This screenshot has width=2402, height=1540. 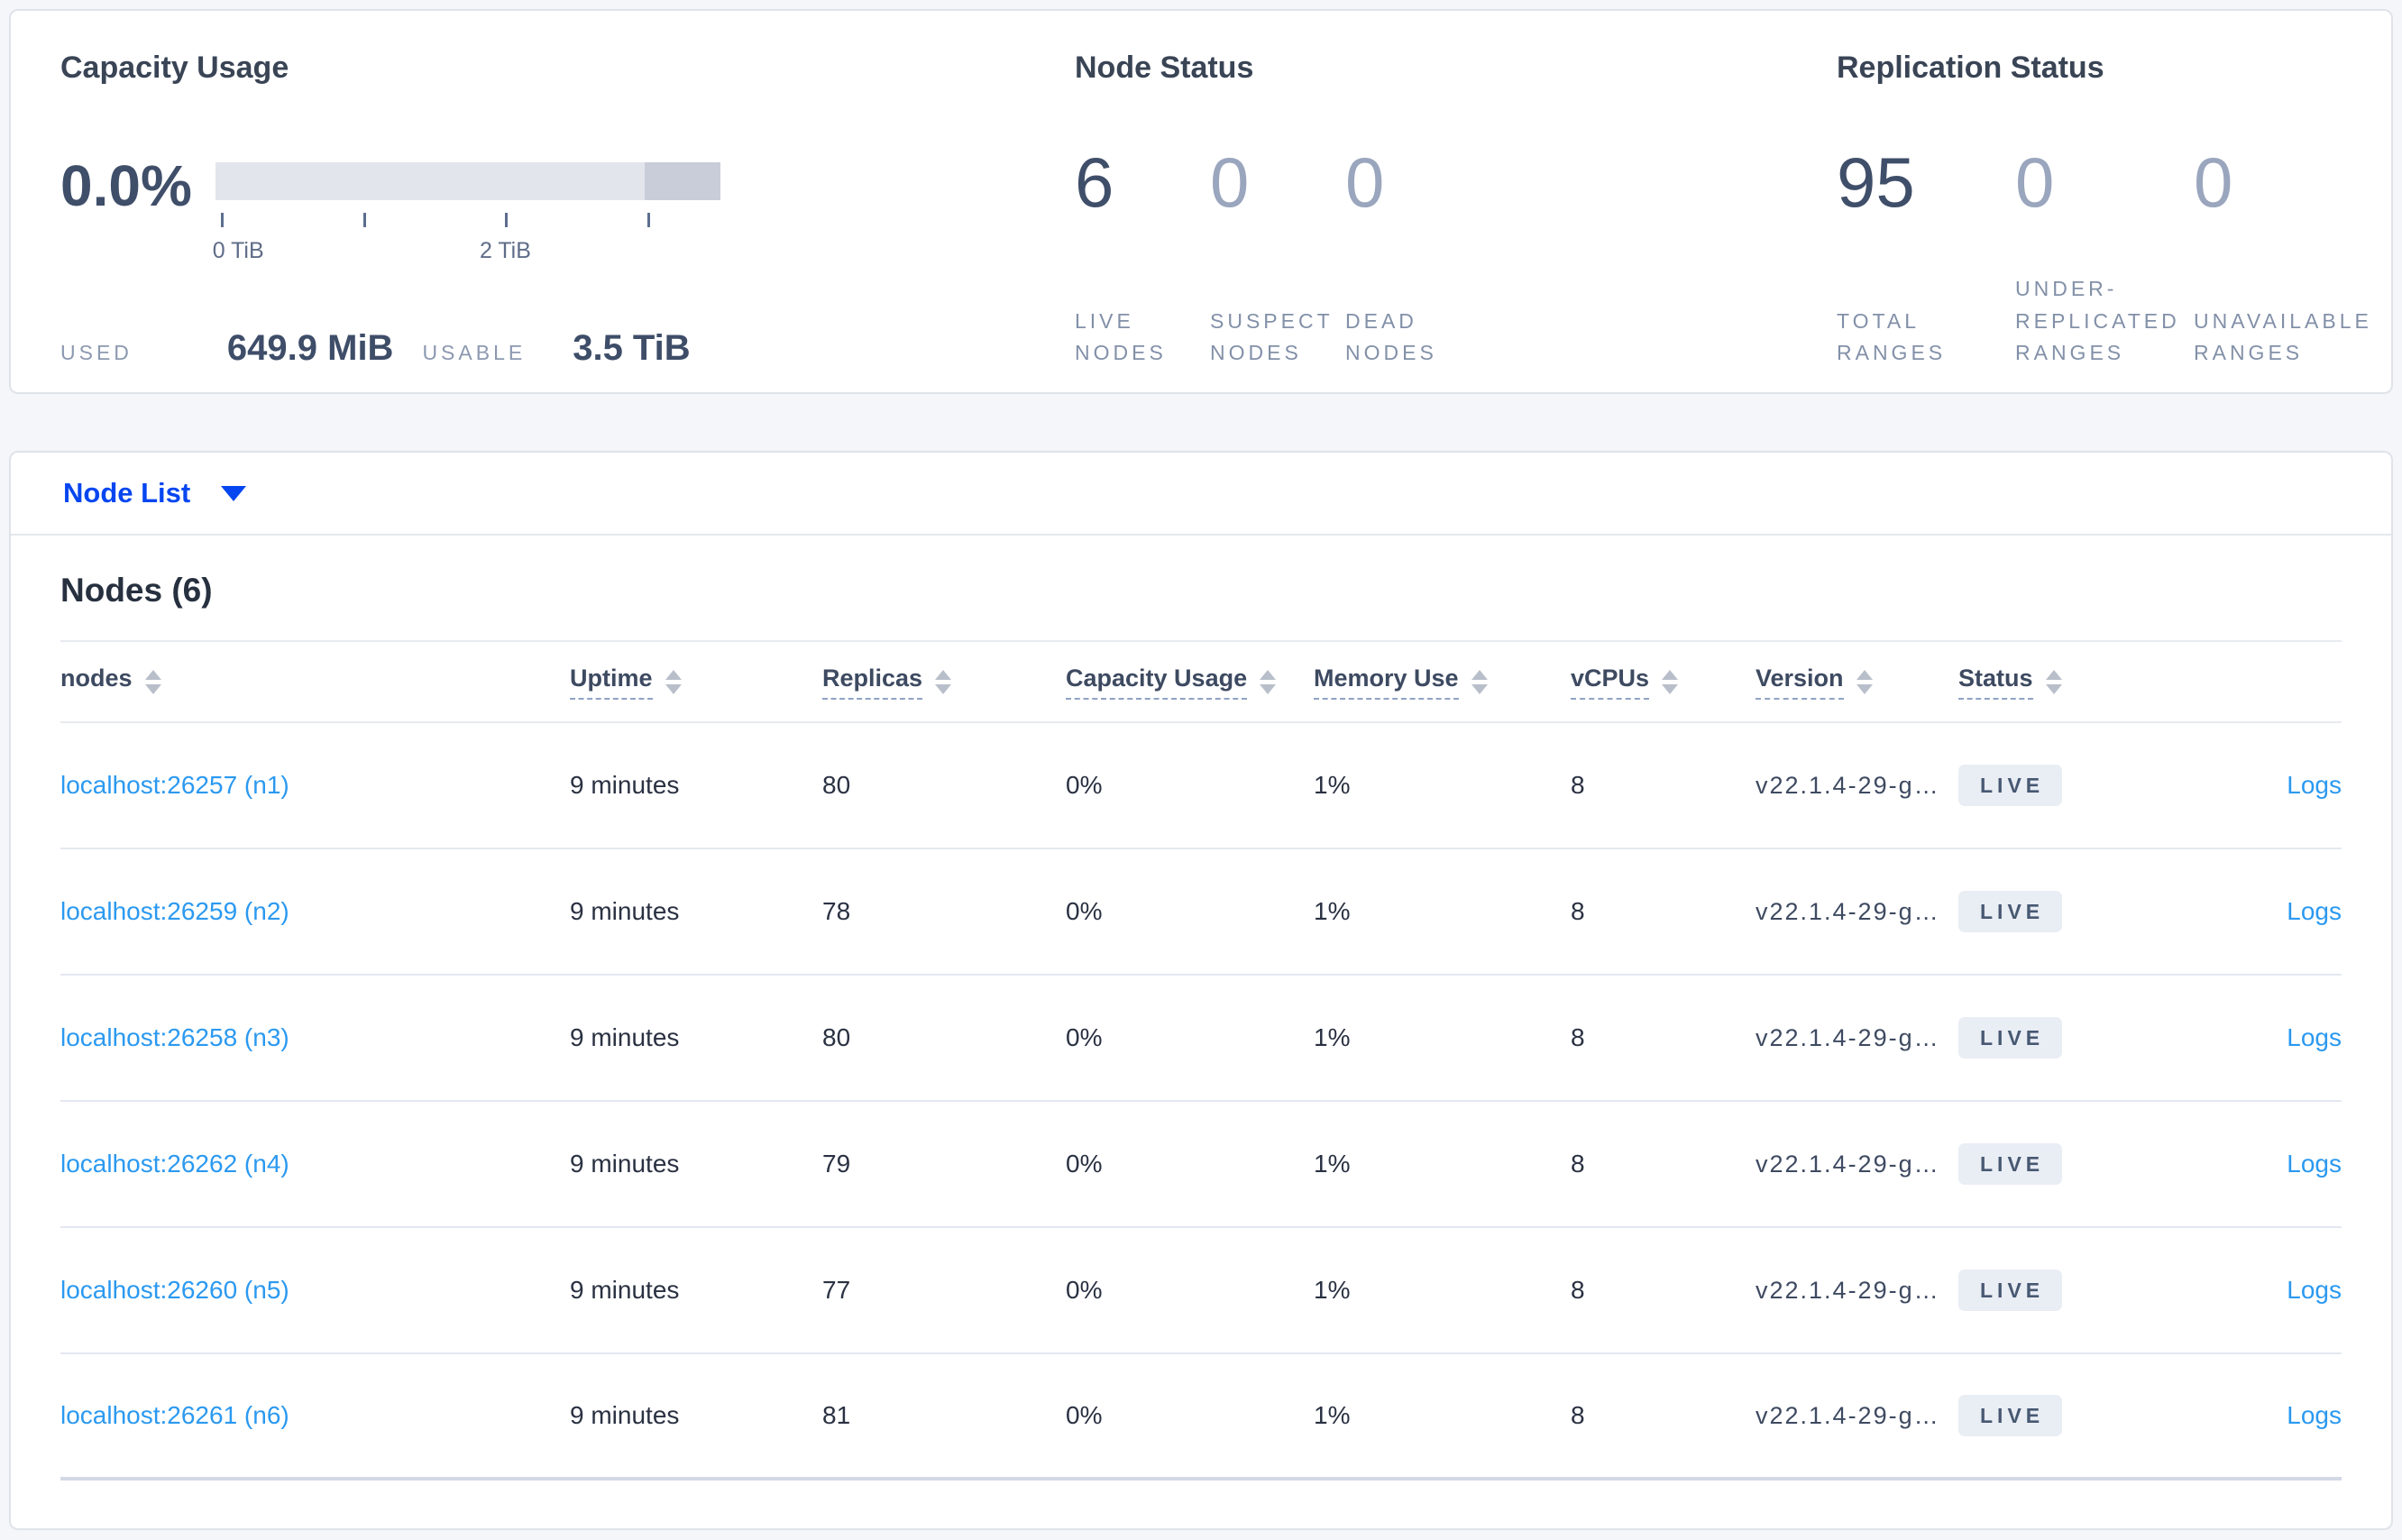 What do you see at coordinates (1926, 258) in the screenshot?
I see `total-ranges-stat: 95 TOTAL RANGES` at bounding box center [1926, 258].